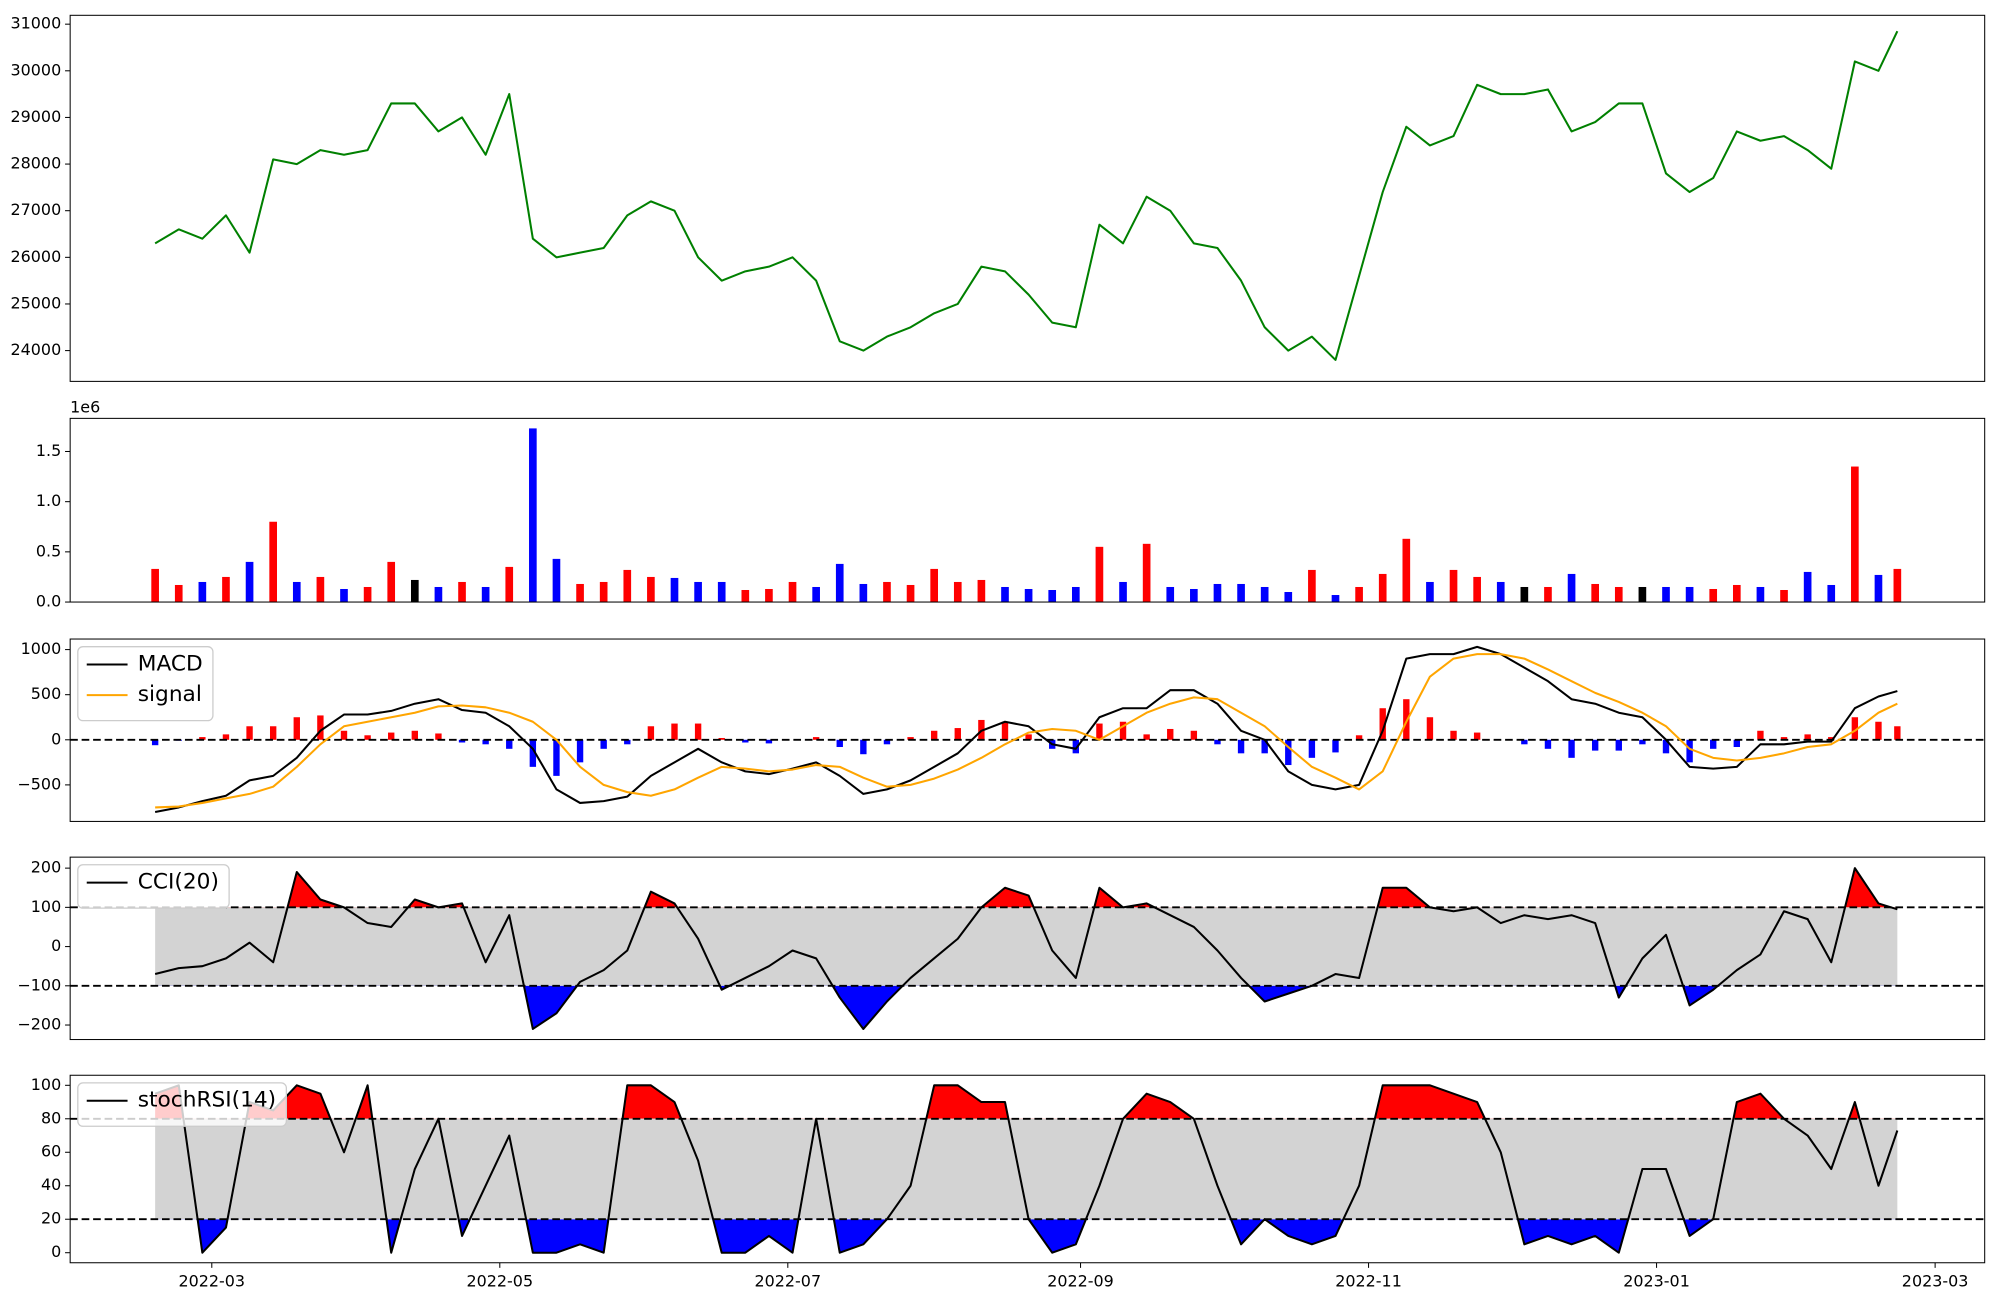 This screenshot has height=1304, width=2000. Describe the element at coordinates (170, 694) in the screenshot. I see `legend-label: signal` at that location.